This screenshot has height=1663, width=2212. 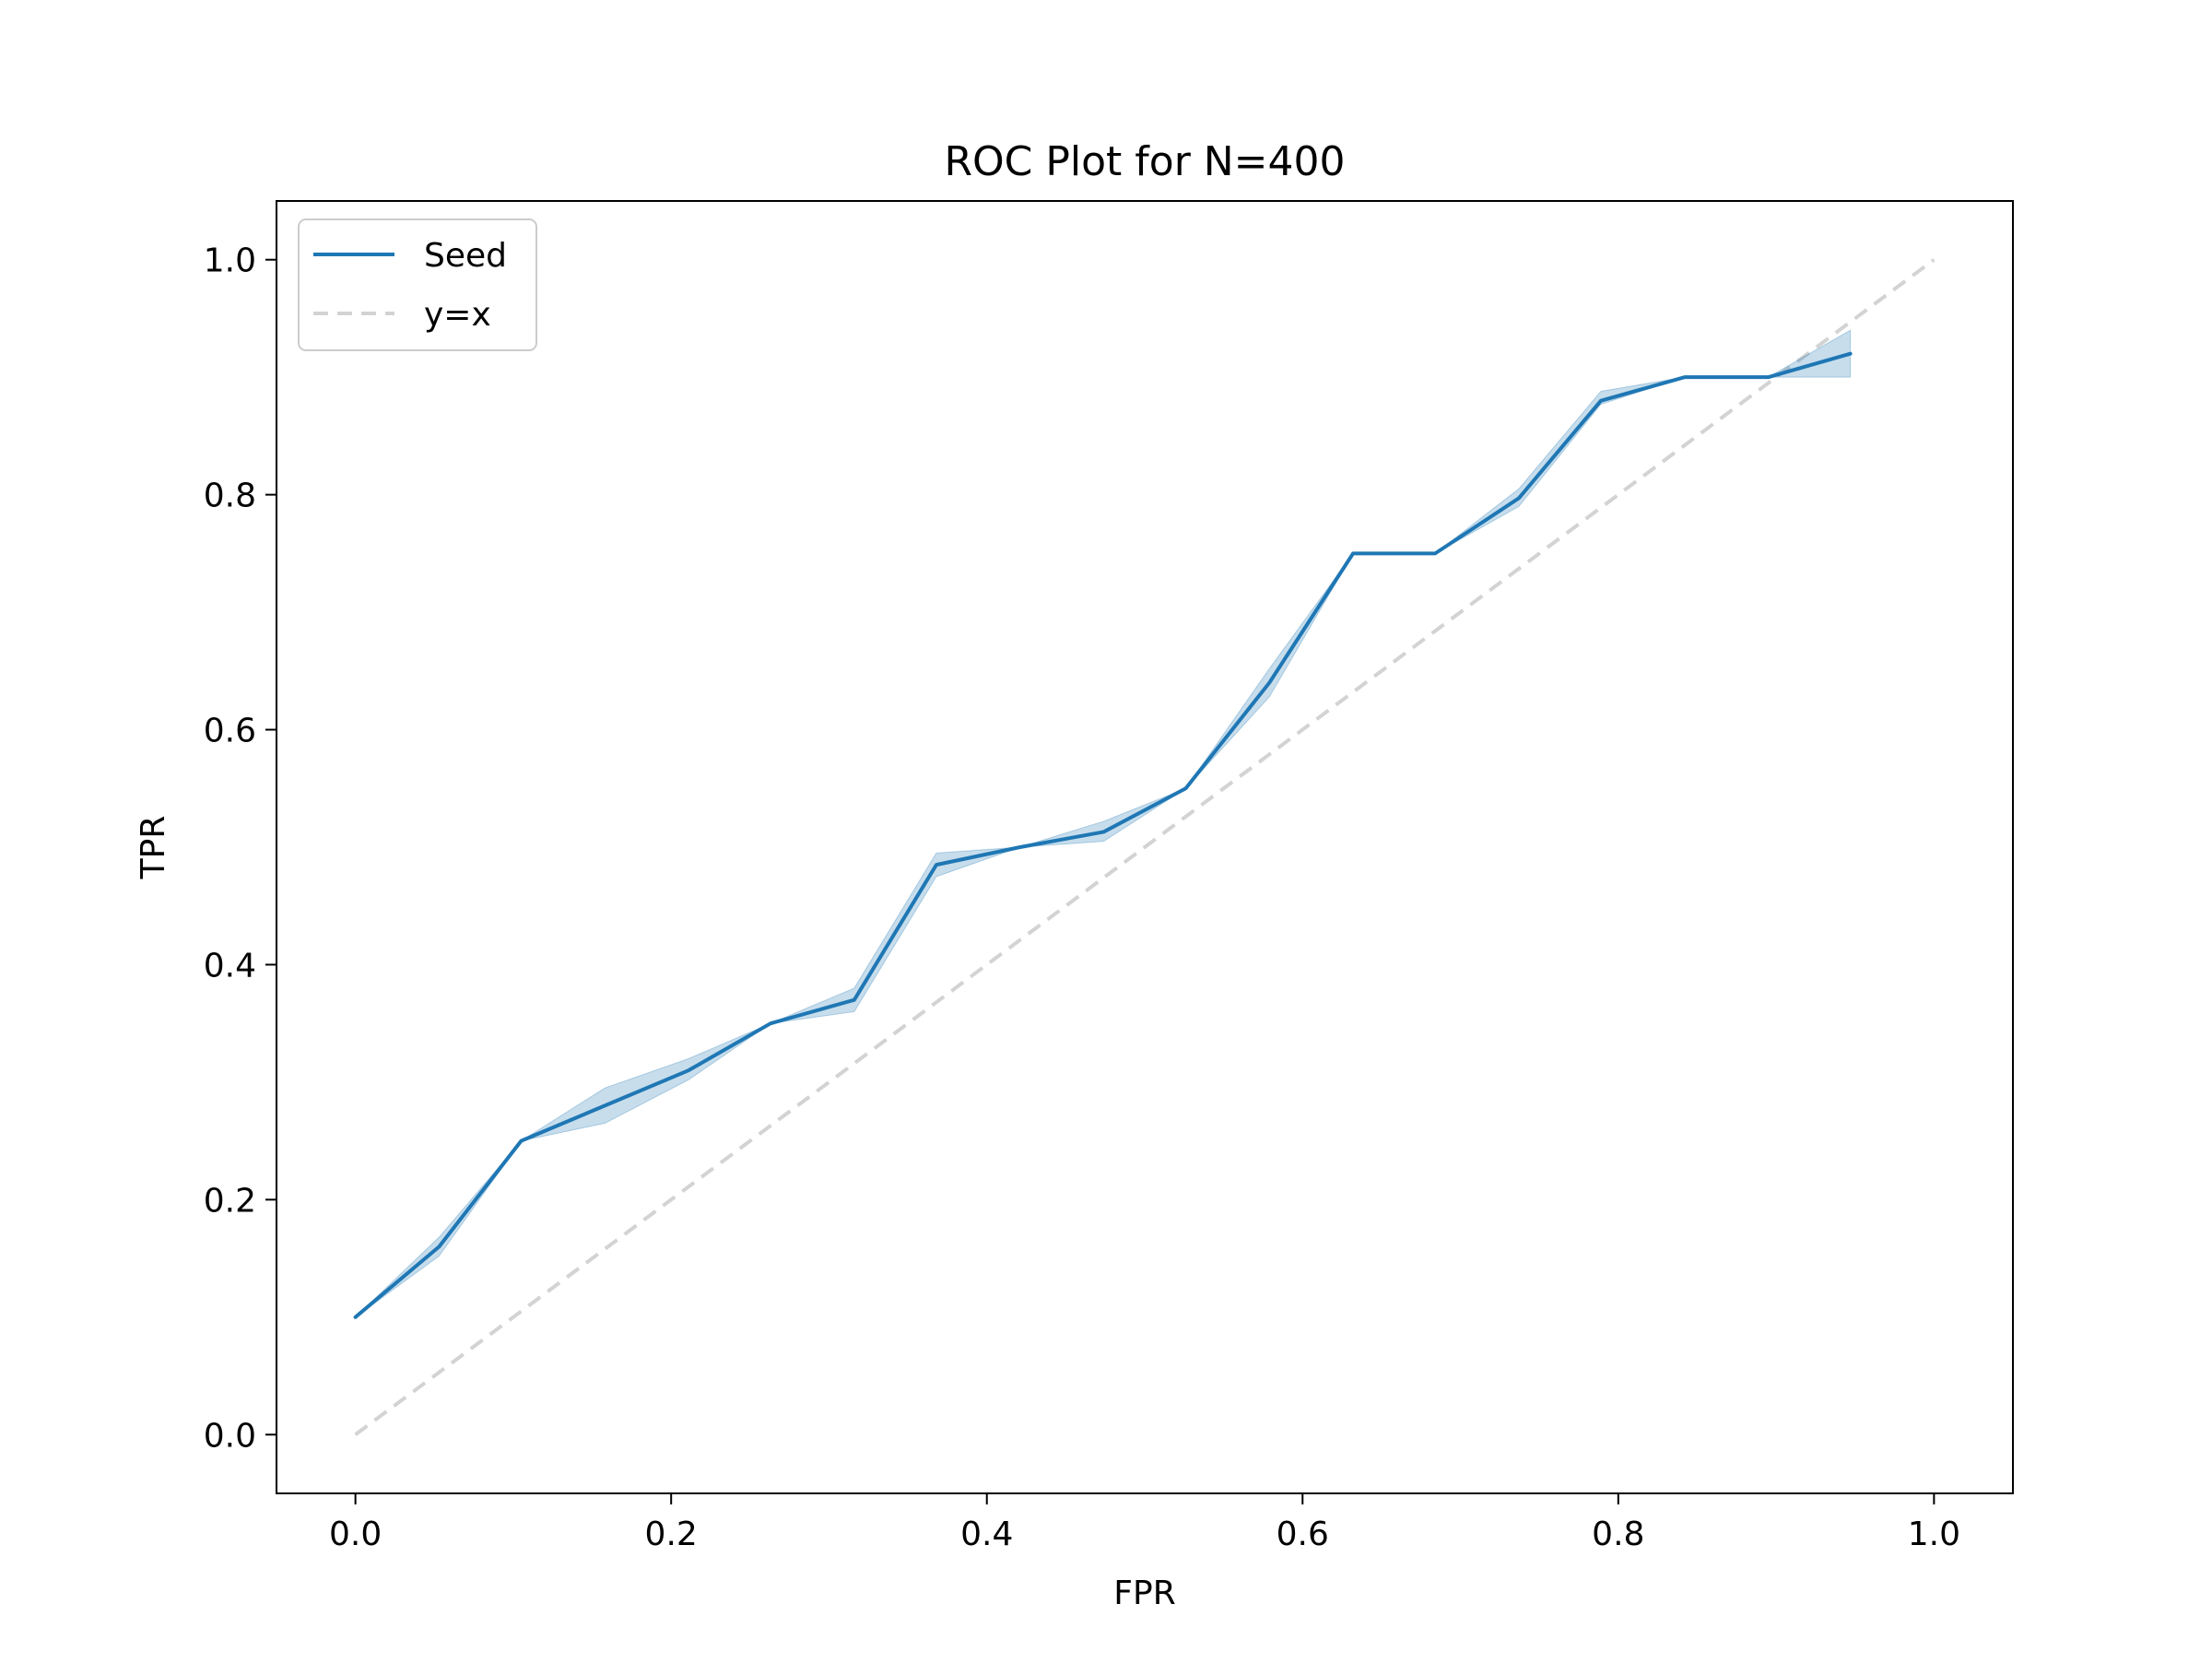 I want to click on y-tick-label: 0.8, so click(x=230, y=496).